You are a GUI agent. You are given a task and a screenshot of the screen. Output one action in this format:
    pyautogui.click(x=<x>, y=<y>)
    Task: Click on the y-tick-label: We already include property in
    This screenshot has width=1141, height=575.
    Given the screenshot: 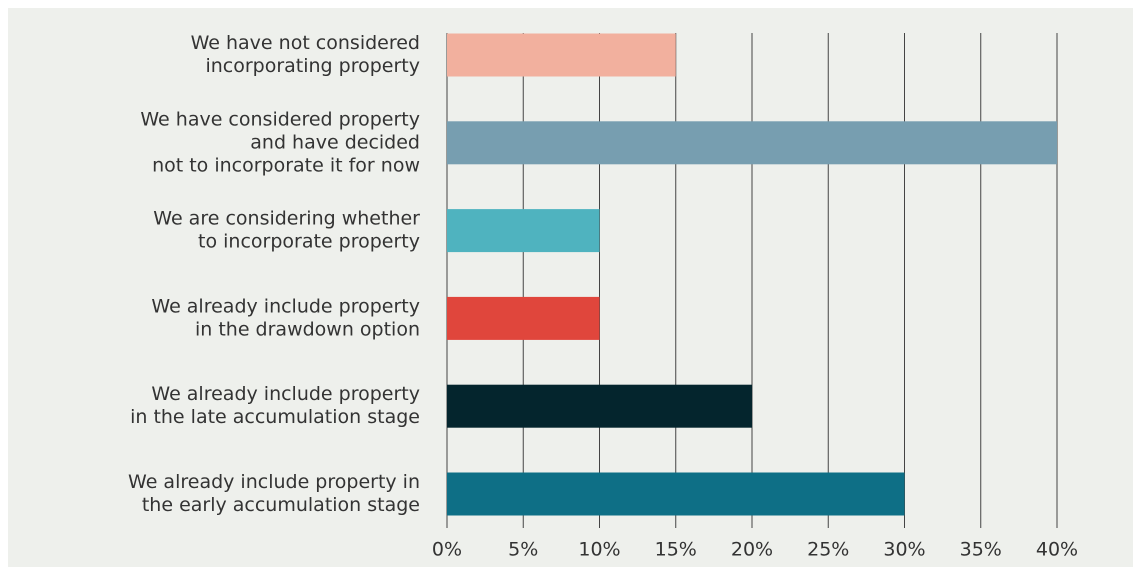 What is the action you would take?
    pyautogui.click(x=274, y=482)
    